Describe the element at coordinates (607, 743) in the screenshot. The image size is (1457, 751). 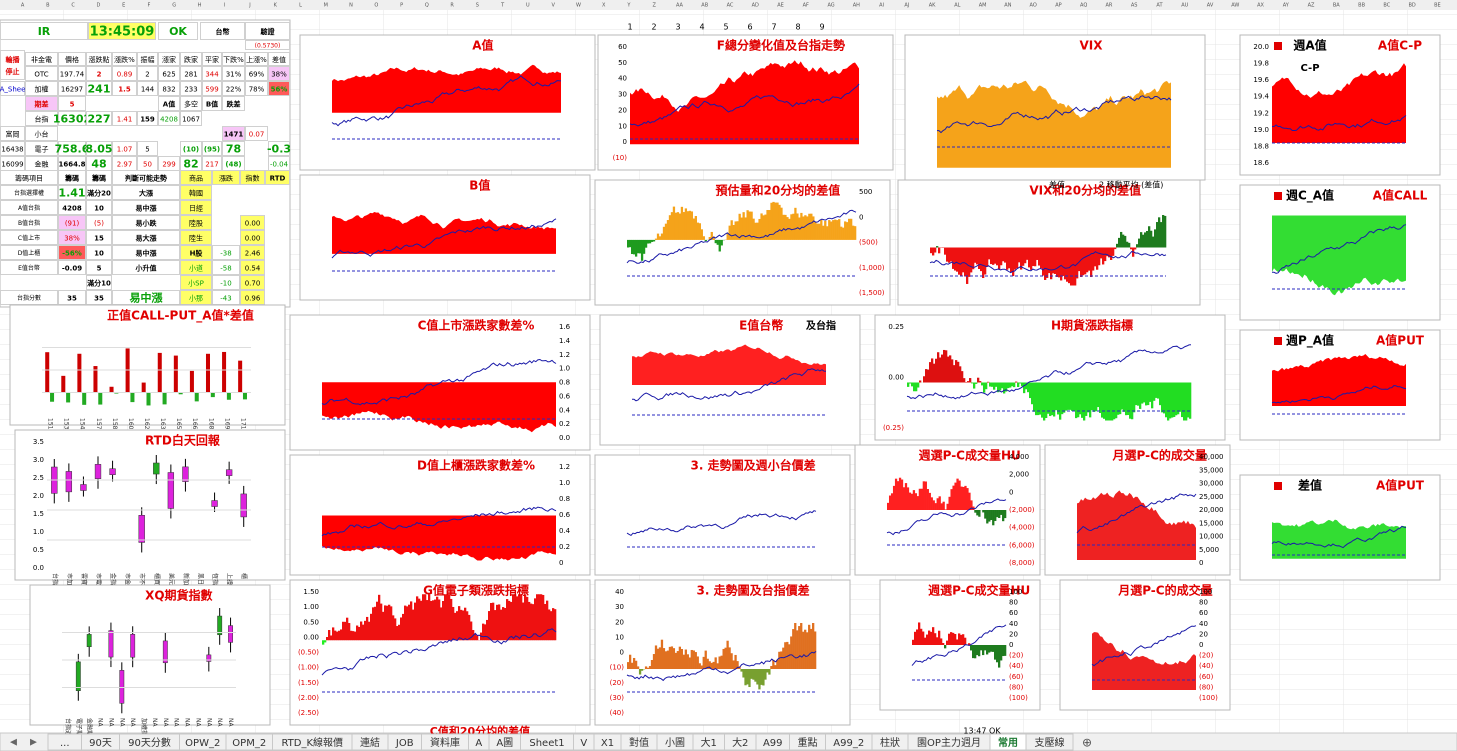
I see `sheet-tab-label: X1` at that location.